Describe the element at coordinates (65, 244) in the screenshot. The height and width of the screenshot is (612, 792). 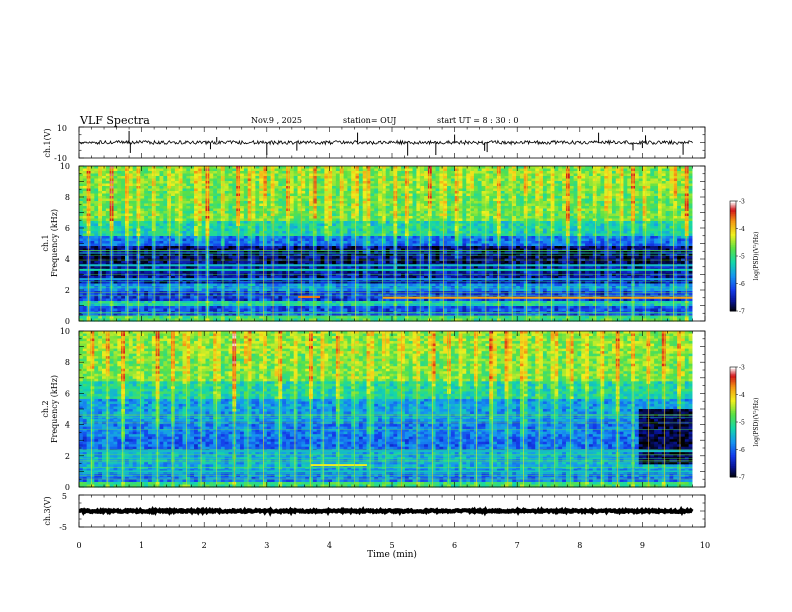
I see `ch1-spectrogram-ytick-labels: 0 2 4 6 8 10` at that location.